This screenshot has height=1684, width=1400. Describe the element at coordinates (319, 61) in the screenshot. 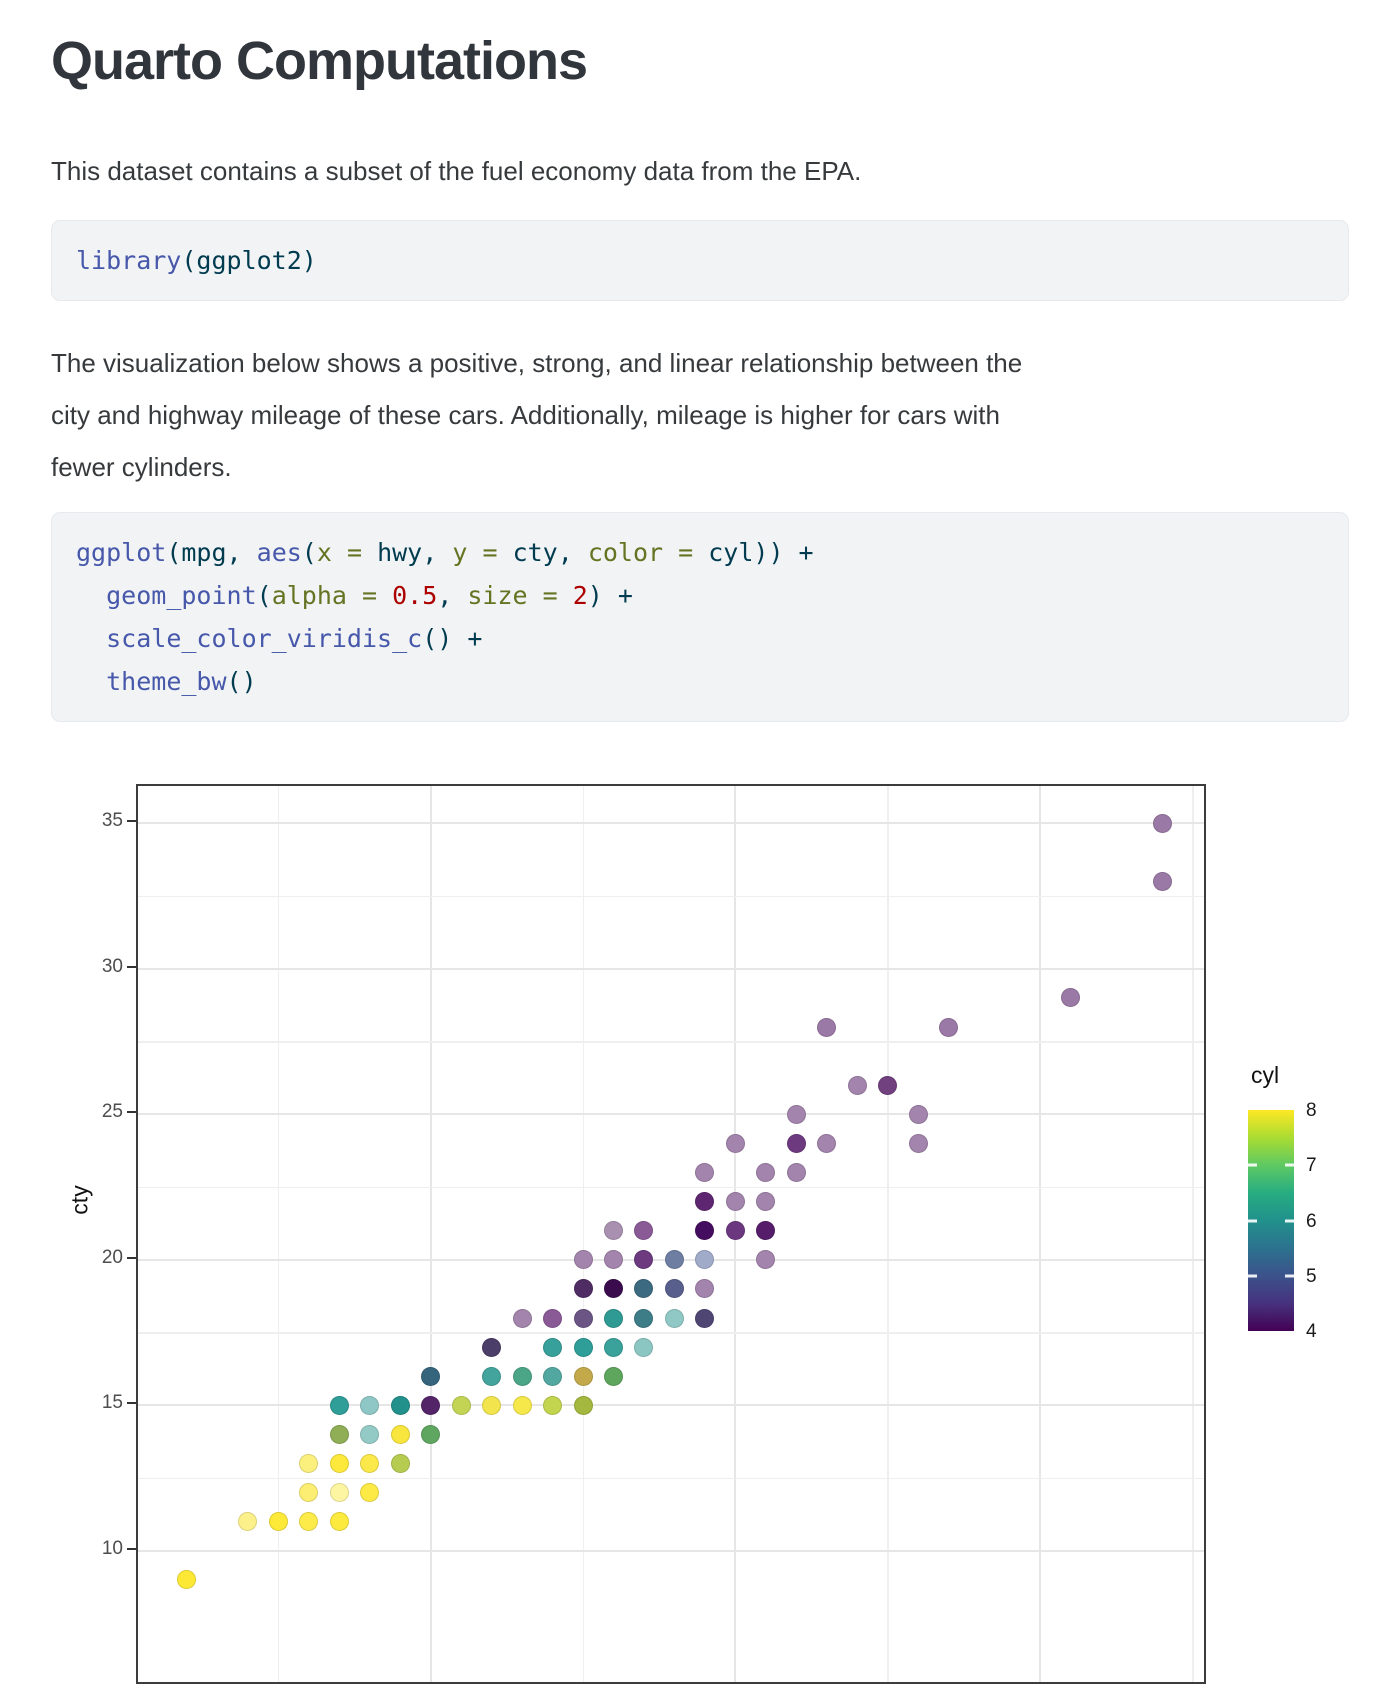

I see `page-title: Quarto Computations` at that location.